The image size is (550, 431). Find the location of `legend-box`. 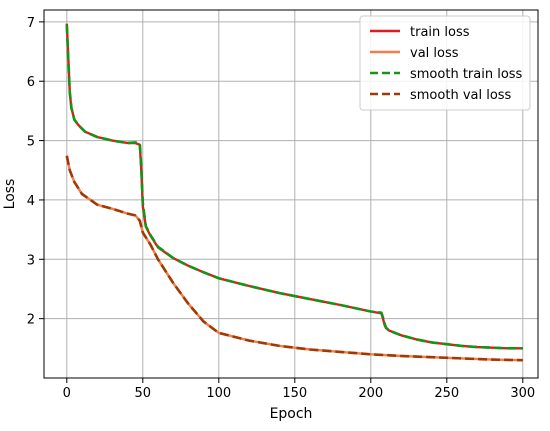

legend-box is located at coordinates (445, 63).